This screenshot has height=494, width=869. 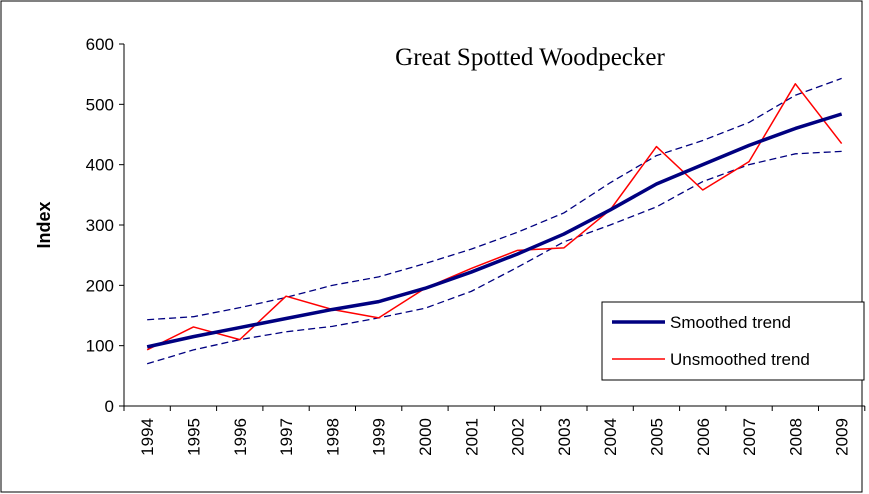 What do you see at coordinates (610, 437) in the screenshot?
I see `x-tick-label: 2004` at bounding box center [610, 437].